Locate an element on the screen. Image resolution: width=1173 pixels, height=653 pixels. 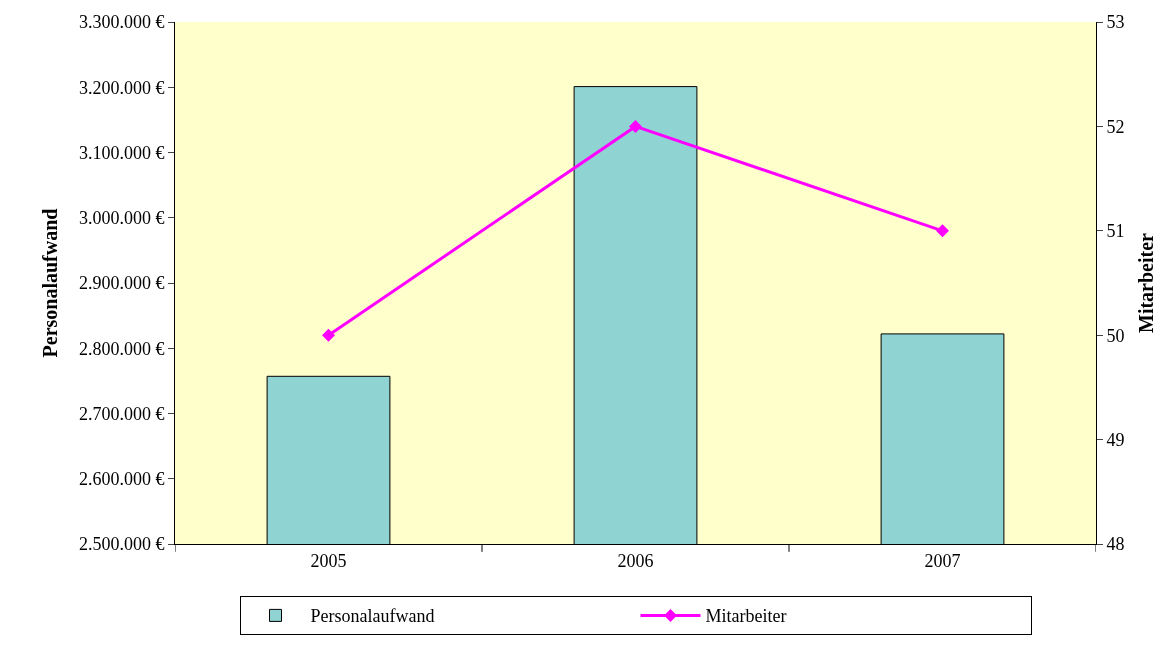
x-tick-label: 2005 is located at coordinates (328, 560).